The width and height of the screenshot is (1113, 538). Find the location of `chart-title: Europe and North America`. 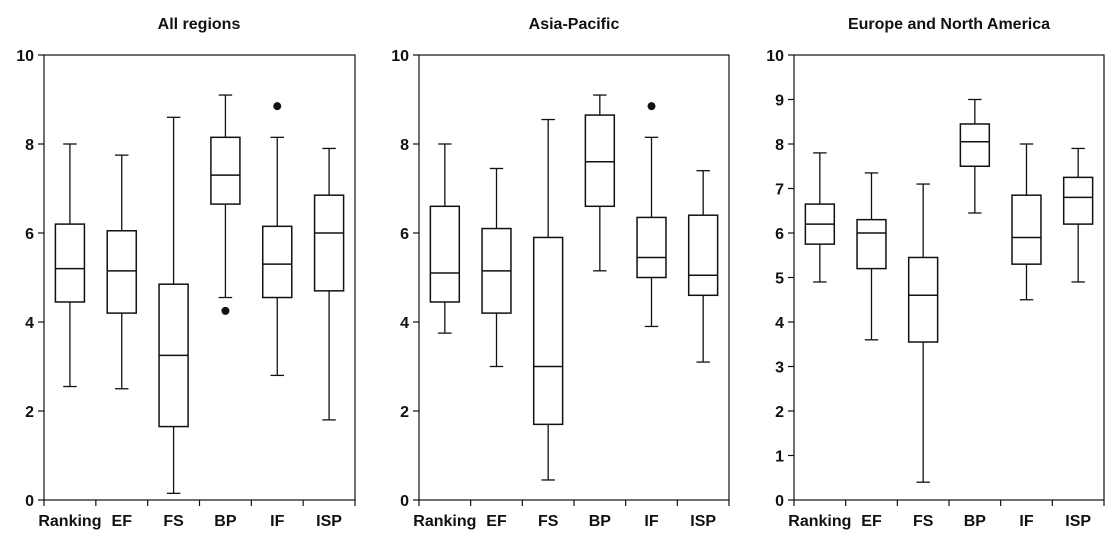

chart-title: Europe and North America is located at coordinates (949, 24).